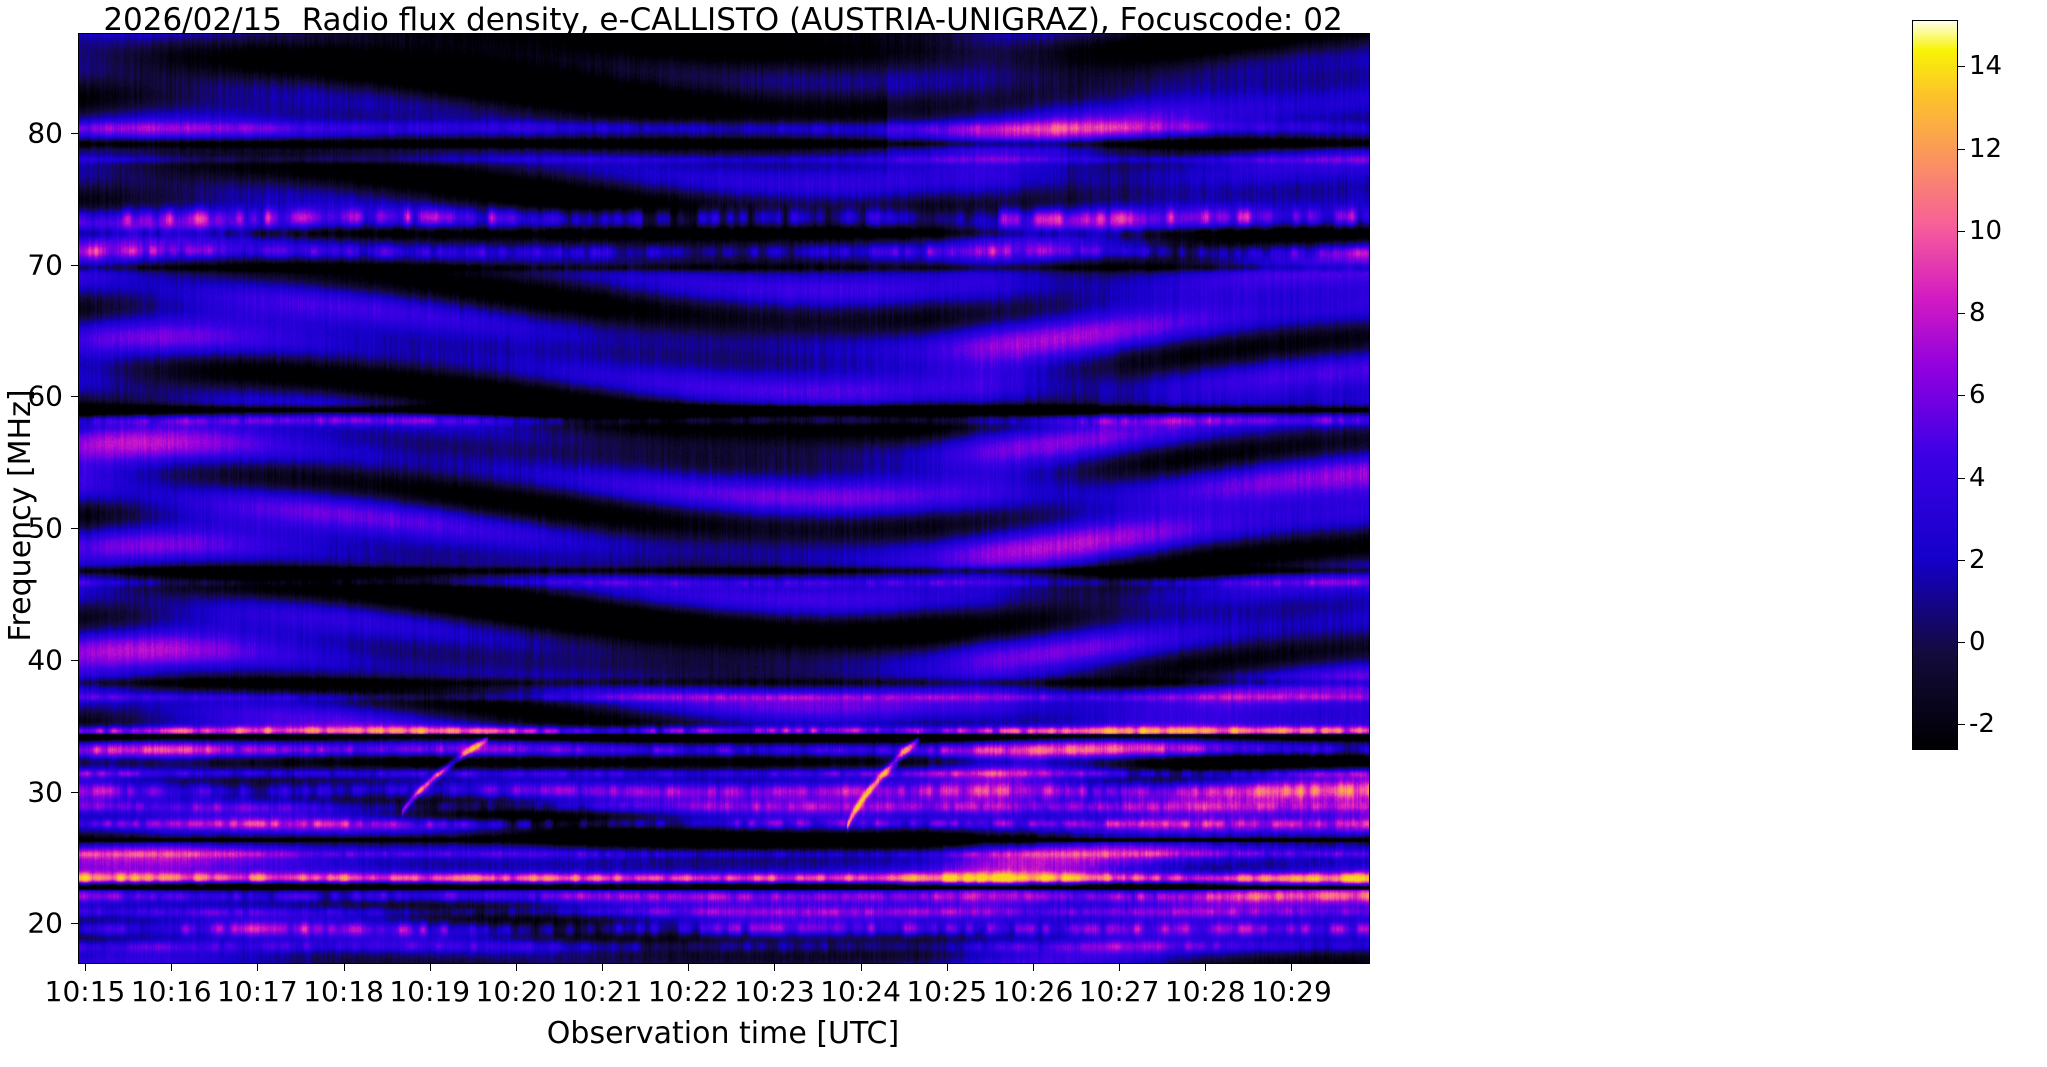 The width and height of the screenshot is (2047, 1067). Describe the element at coordinates (45, 660) in the screenshot. I see `y-tick-label: 40` at that location.